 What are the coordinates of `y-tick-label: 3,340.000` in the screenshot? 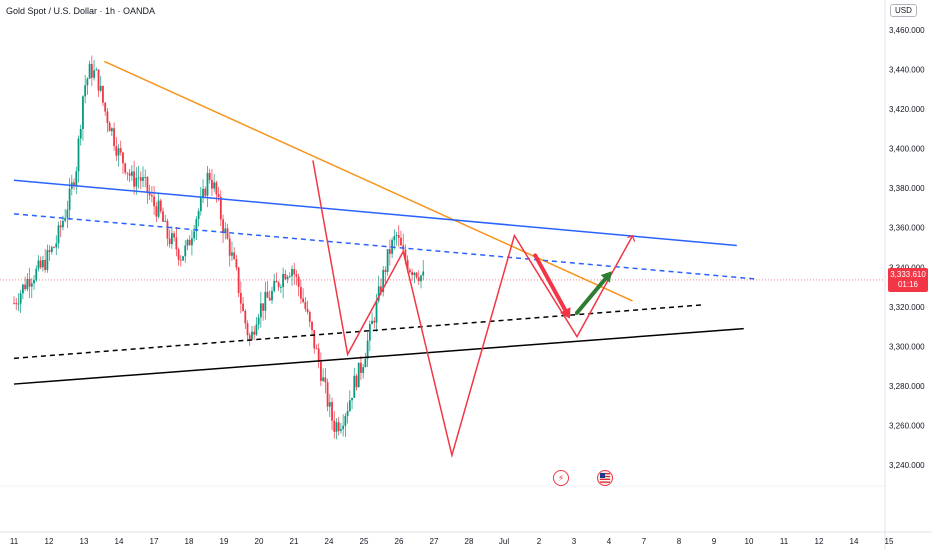 It's located at (907, 267).